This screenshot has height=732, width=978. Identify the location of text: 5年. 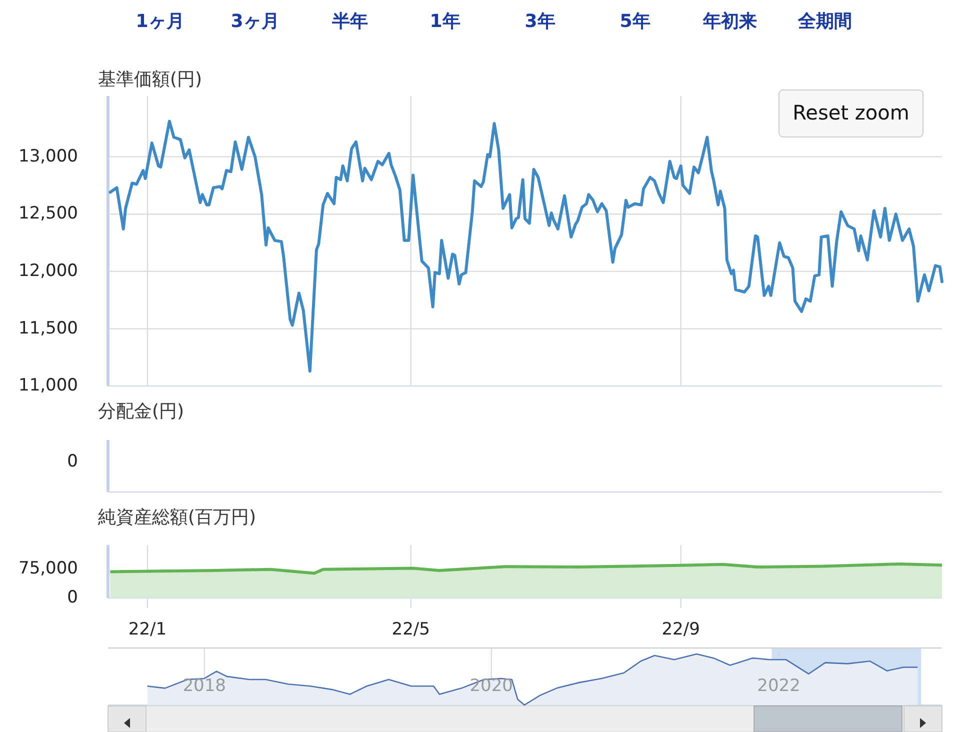
(635, 21).